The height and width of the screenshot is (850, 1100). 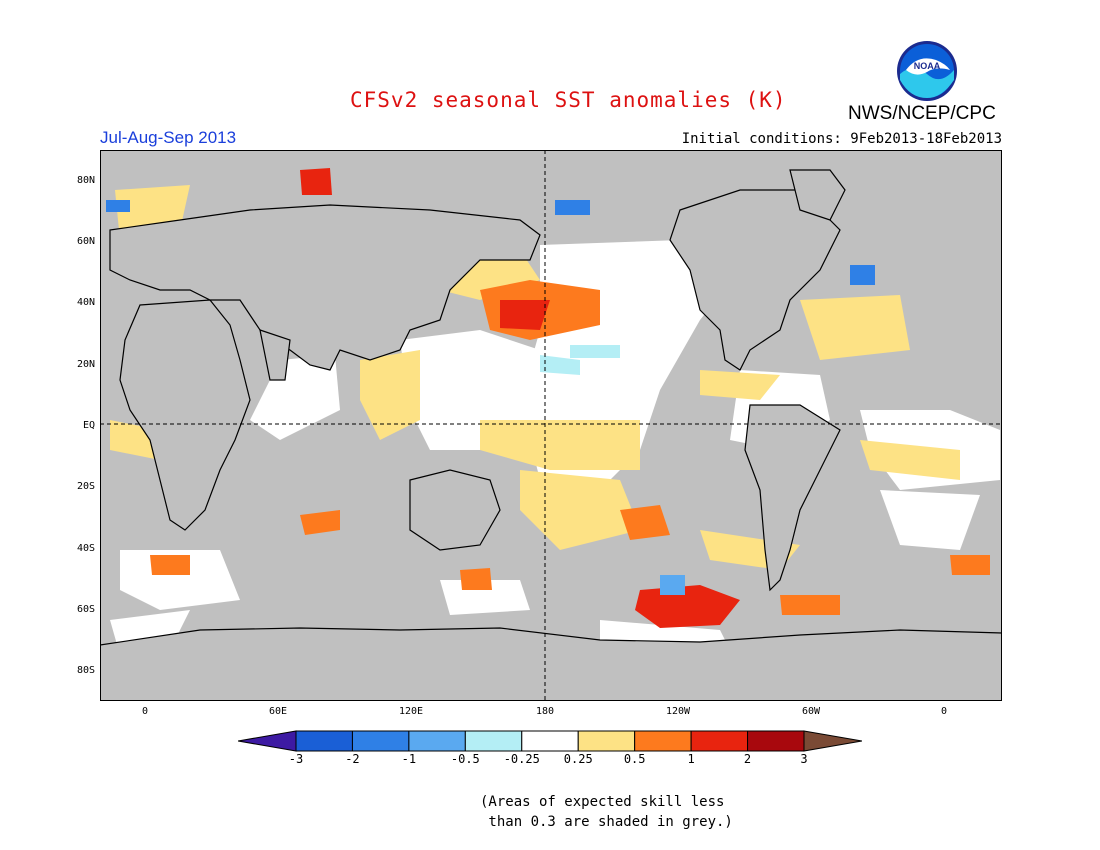 What do you see at coordinates (352, 759) in the screenshot?
I see `colorbar-label: -2` at bounding box center [352, 759].